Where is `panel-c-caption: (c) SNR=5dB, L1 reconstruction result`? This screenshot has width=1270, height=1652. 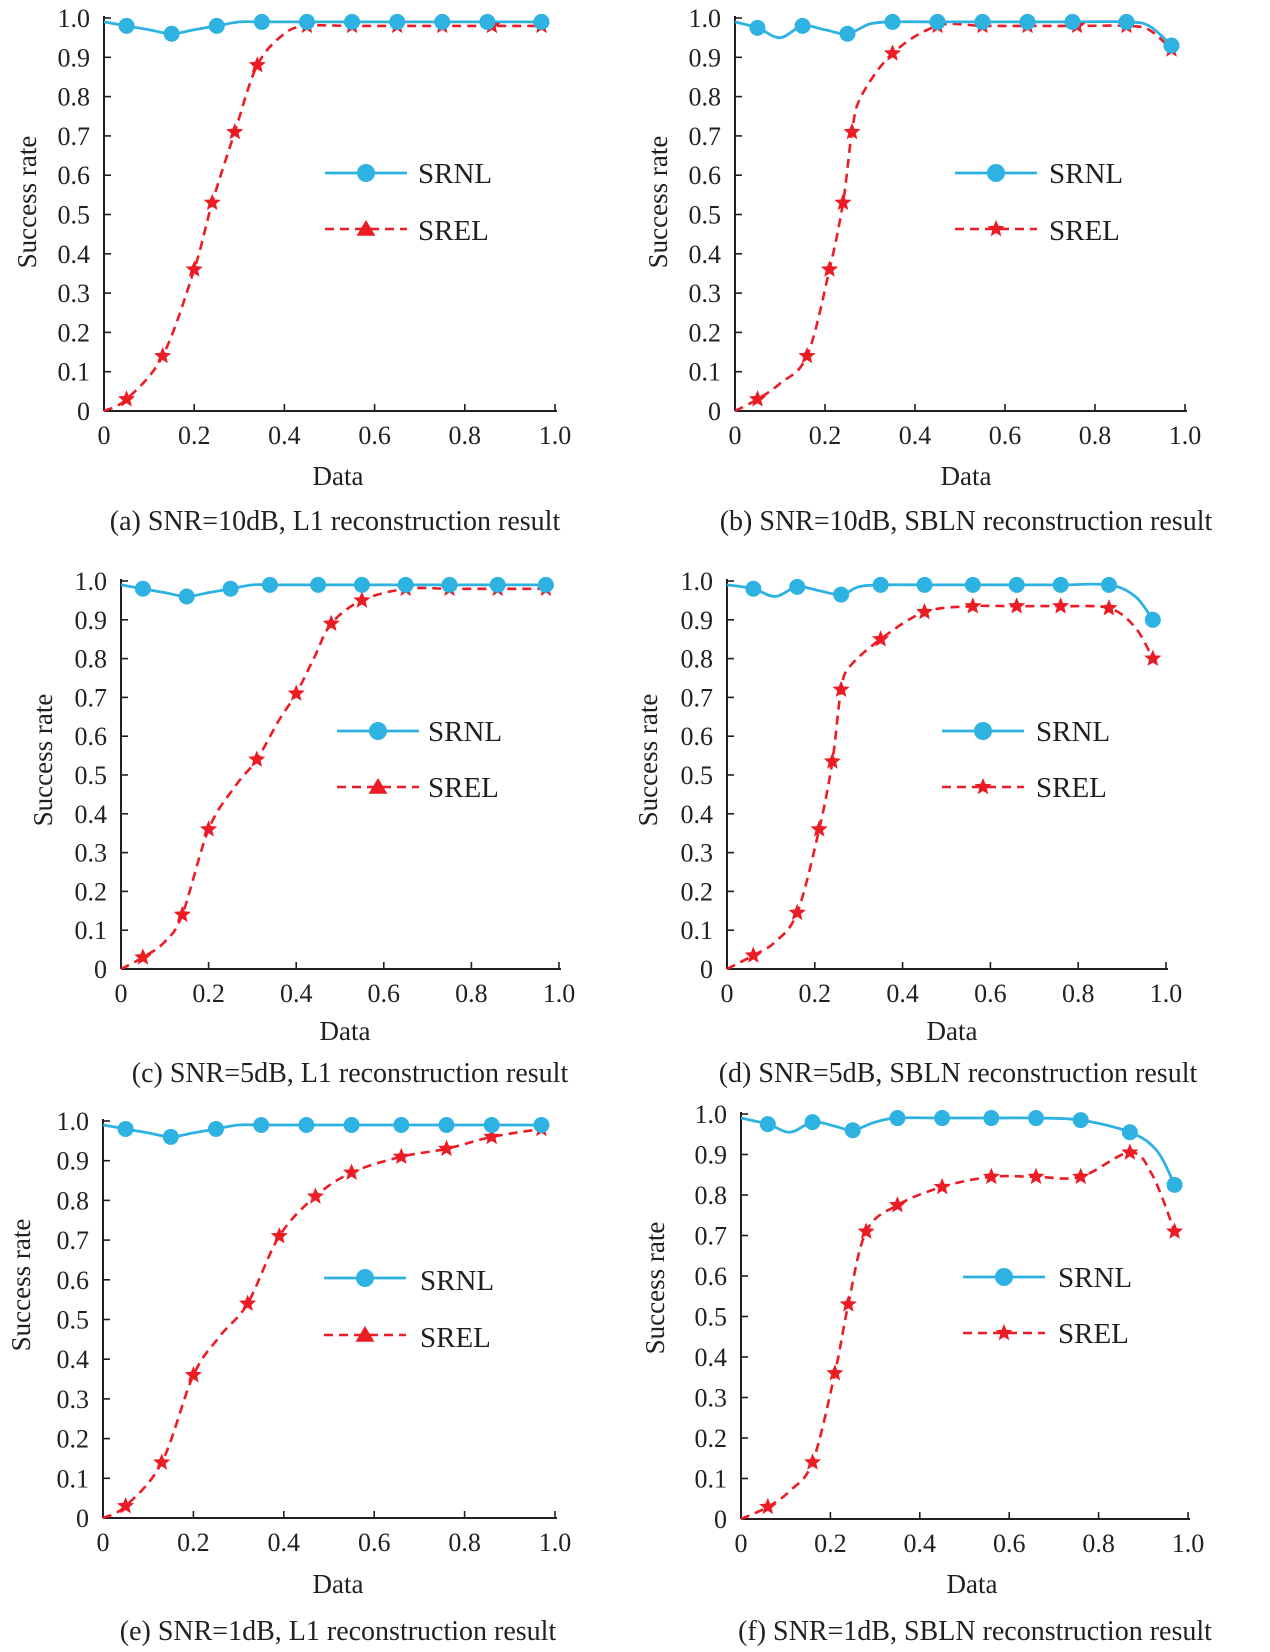 panel-c-caption: (c) SNR=5dB, L1 reconstruction result is located at coordinates (350, 1073).